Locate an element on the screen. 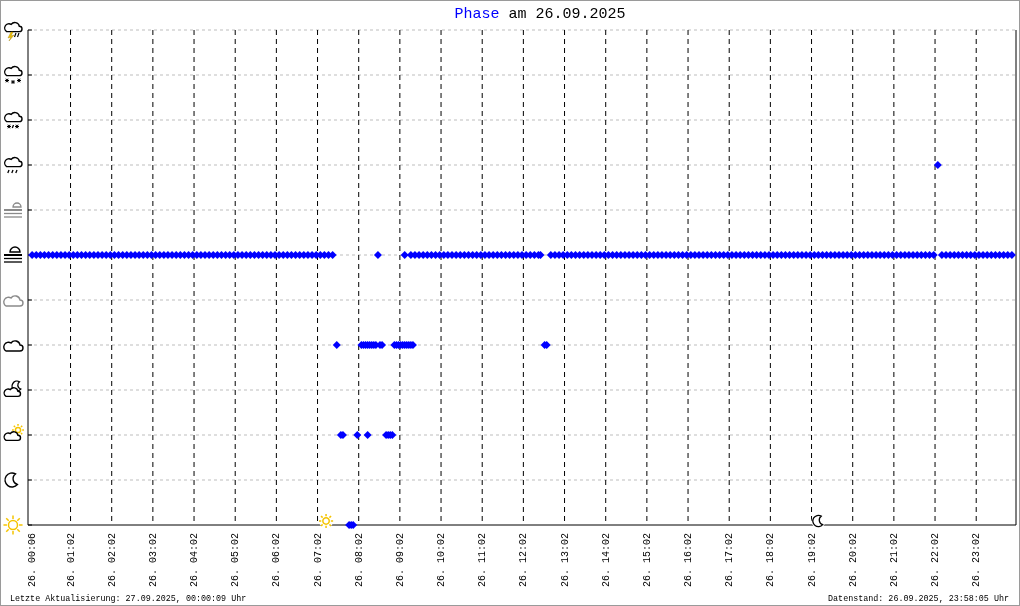 Image resolution: width=1020 pixels, height=606 pixels. x-tick-label: 26. 19:02 is located at coordinates (812, 560).